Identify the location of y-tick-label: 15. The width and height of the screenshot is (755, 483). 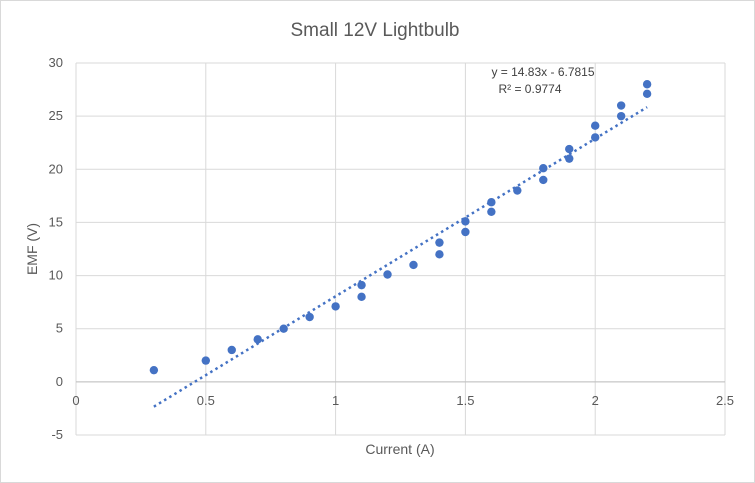
(56, 221).